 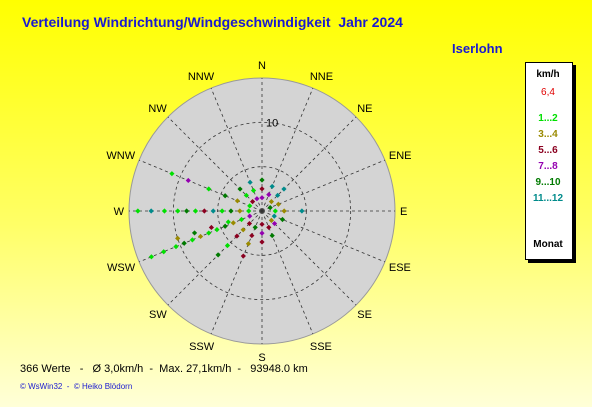 What do you see at coordinates (76, 386) in the screenshot?
I see `credits: © WsWin32 - © Heiko Blödorn` at bounding box center [76, 386].